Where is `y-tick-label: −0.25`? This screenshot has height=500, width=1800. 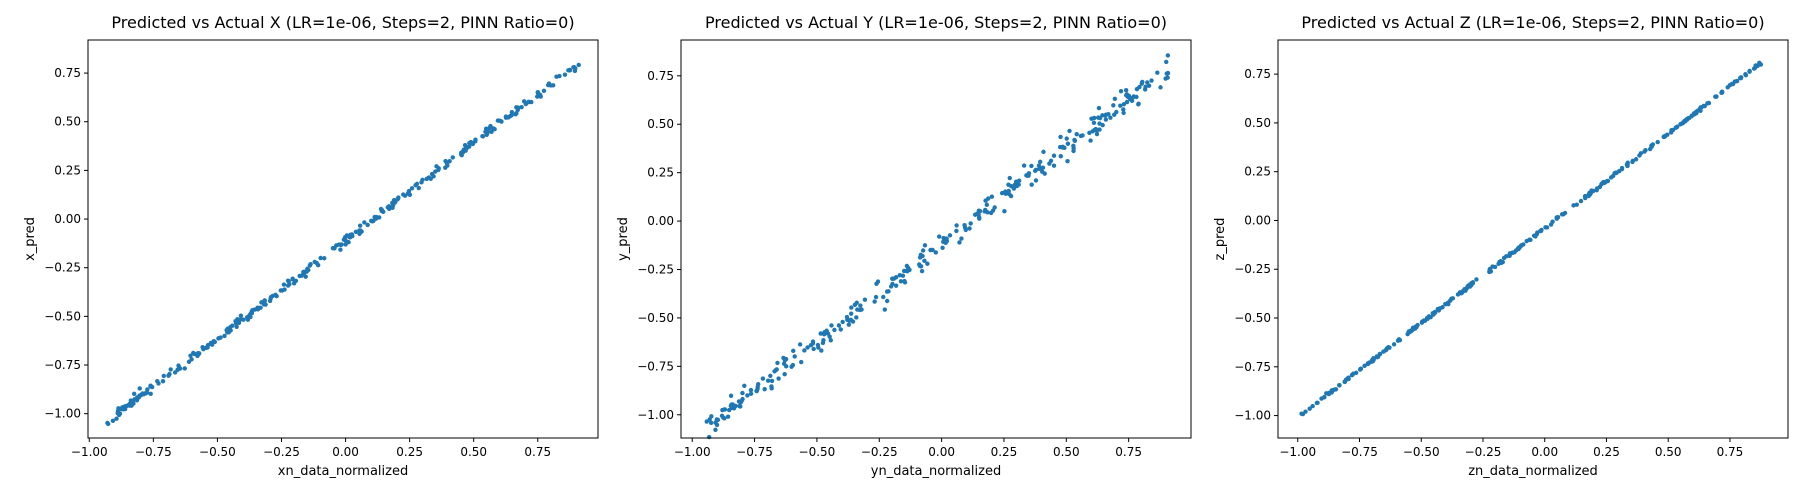
y-tick-label: −0.25 is located at coordinates (655, 270).